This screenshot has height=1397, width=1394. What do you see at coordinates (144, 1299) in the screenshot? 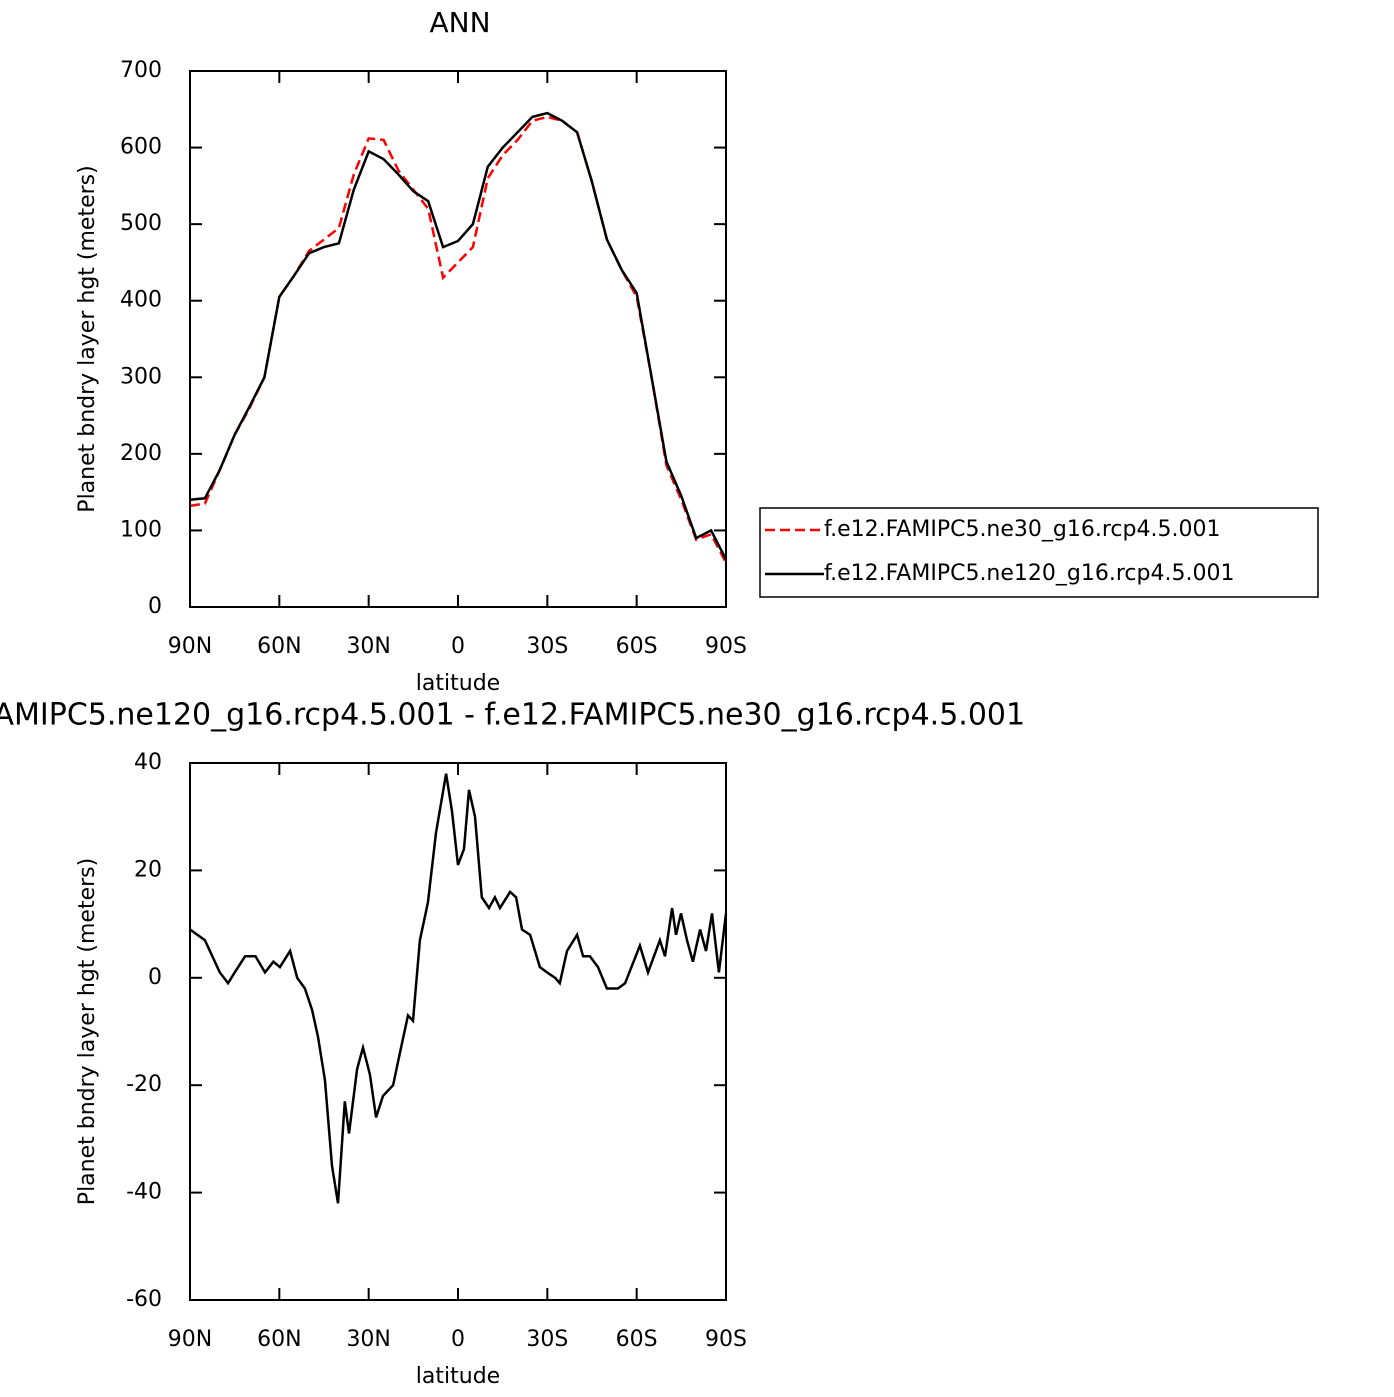
I see `y-tick-label: -60` at bounding box center [144, 1299].